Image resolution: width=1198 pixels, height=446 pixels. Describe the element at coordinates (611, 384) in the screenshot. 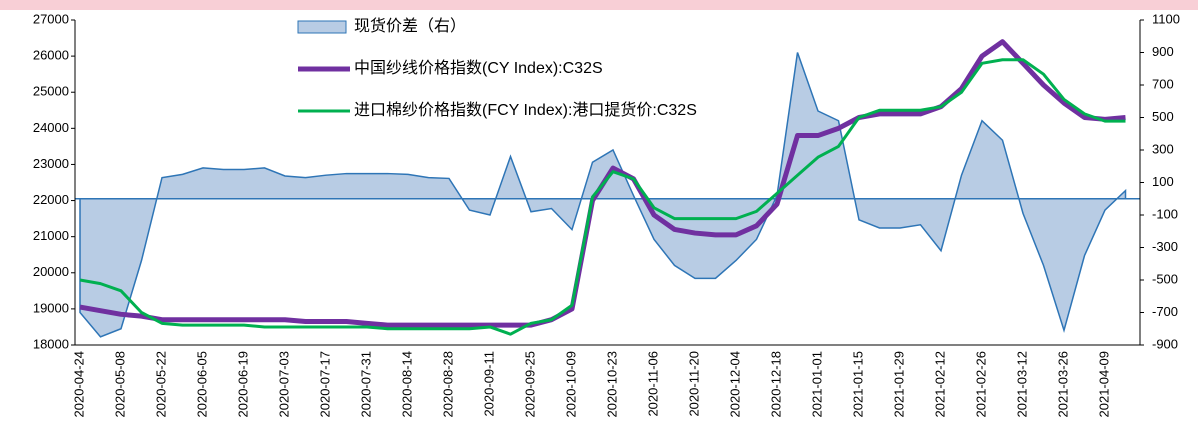

I see `x-tick-label: 2020-10-23` at that location.